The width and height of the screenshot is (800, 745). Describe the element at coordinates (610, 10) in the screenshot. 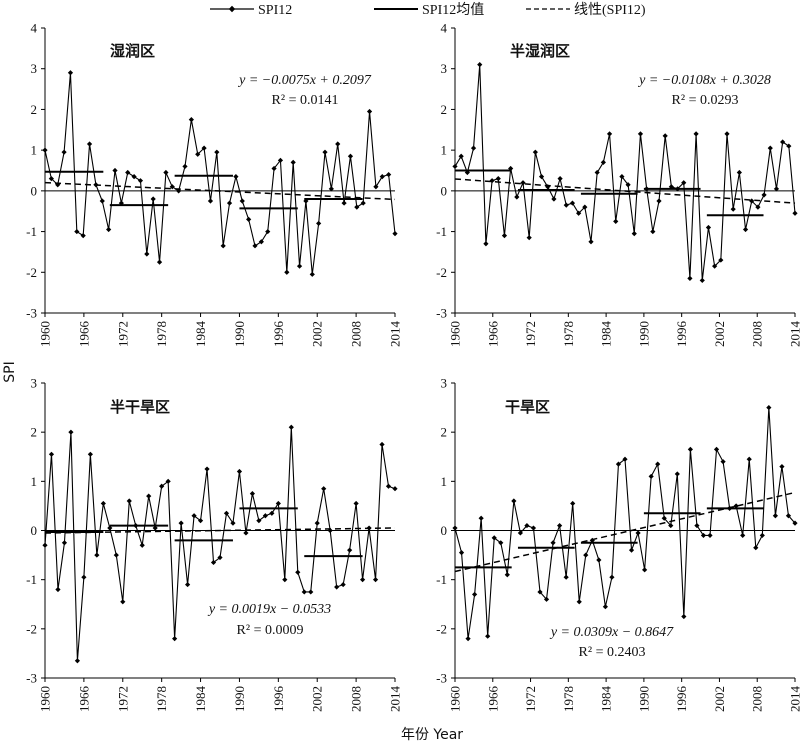

I see `legend-label-3: 线性(SPI12)` at that location.